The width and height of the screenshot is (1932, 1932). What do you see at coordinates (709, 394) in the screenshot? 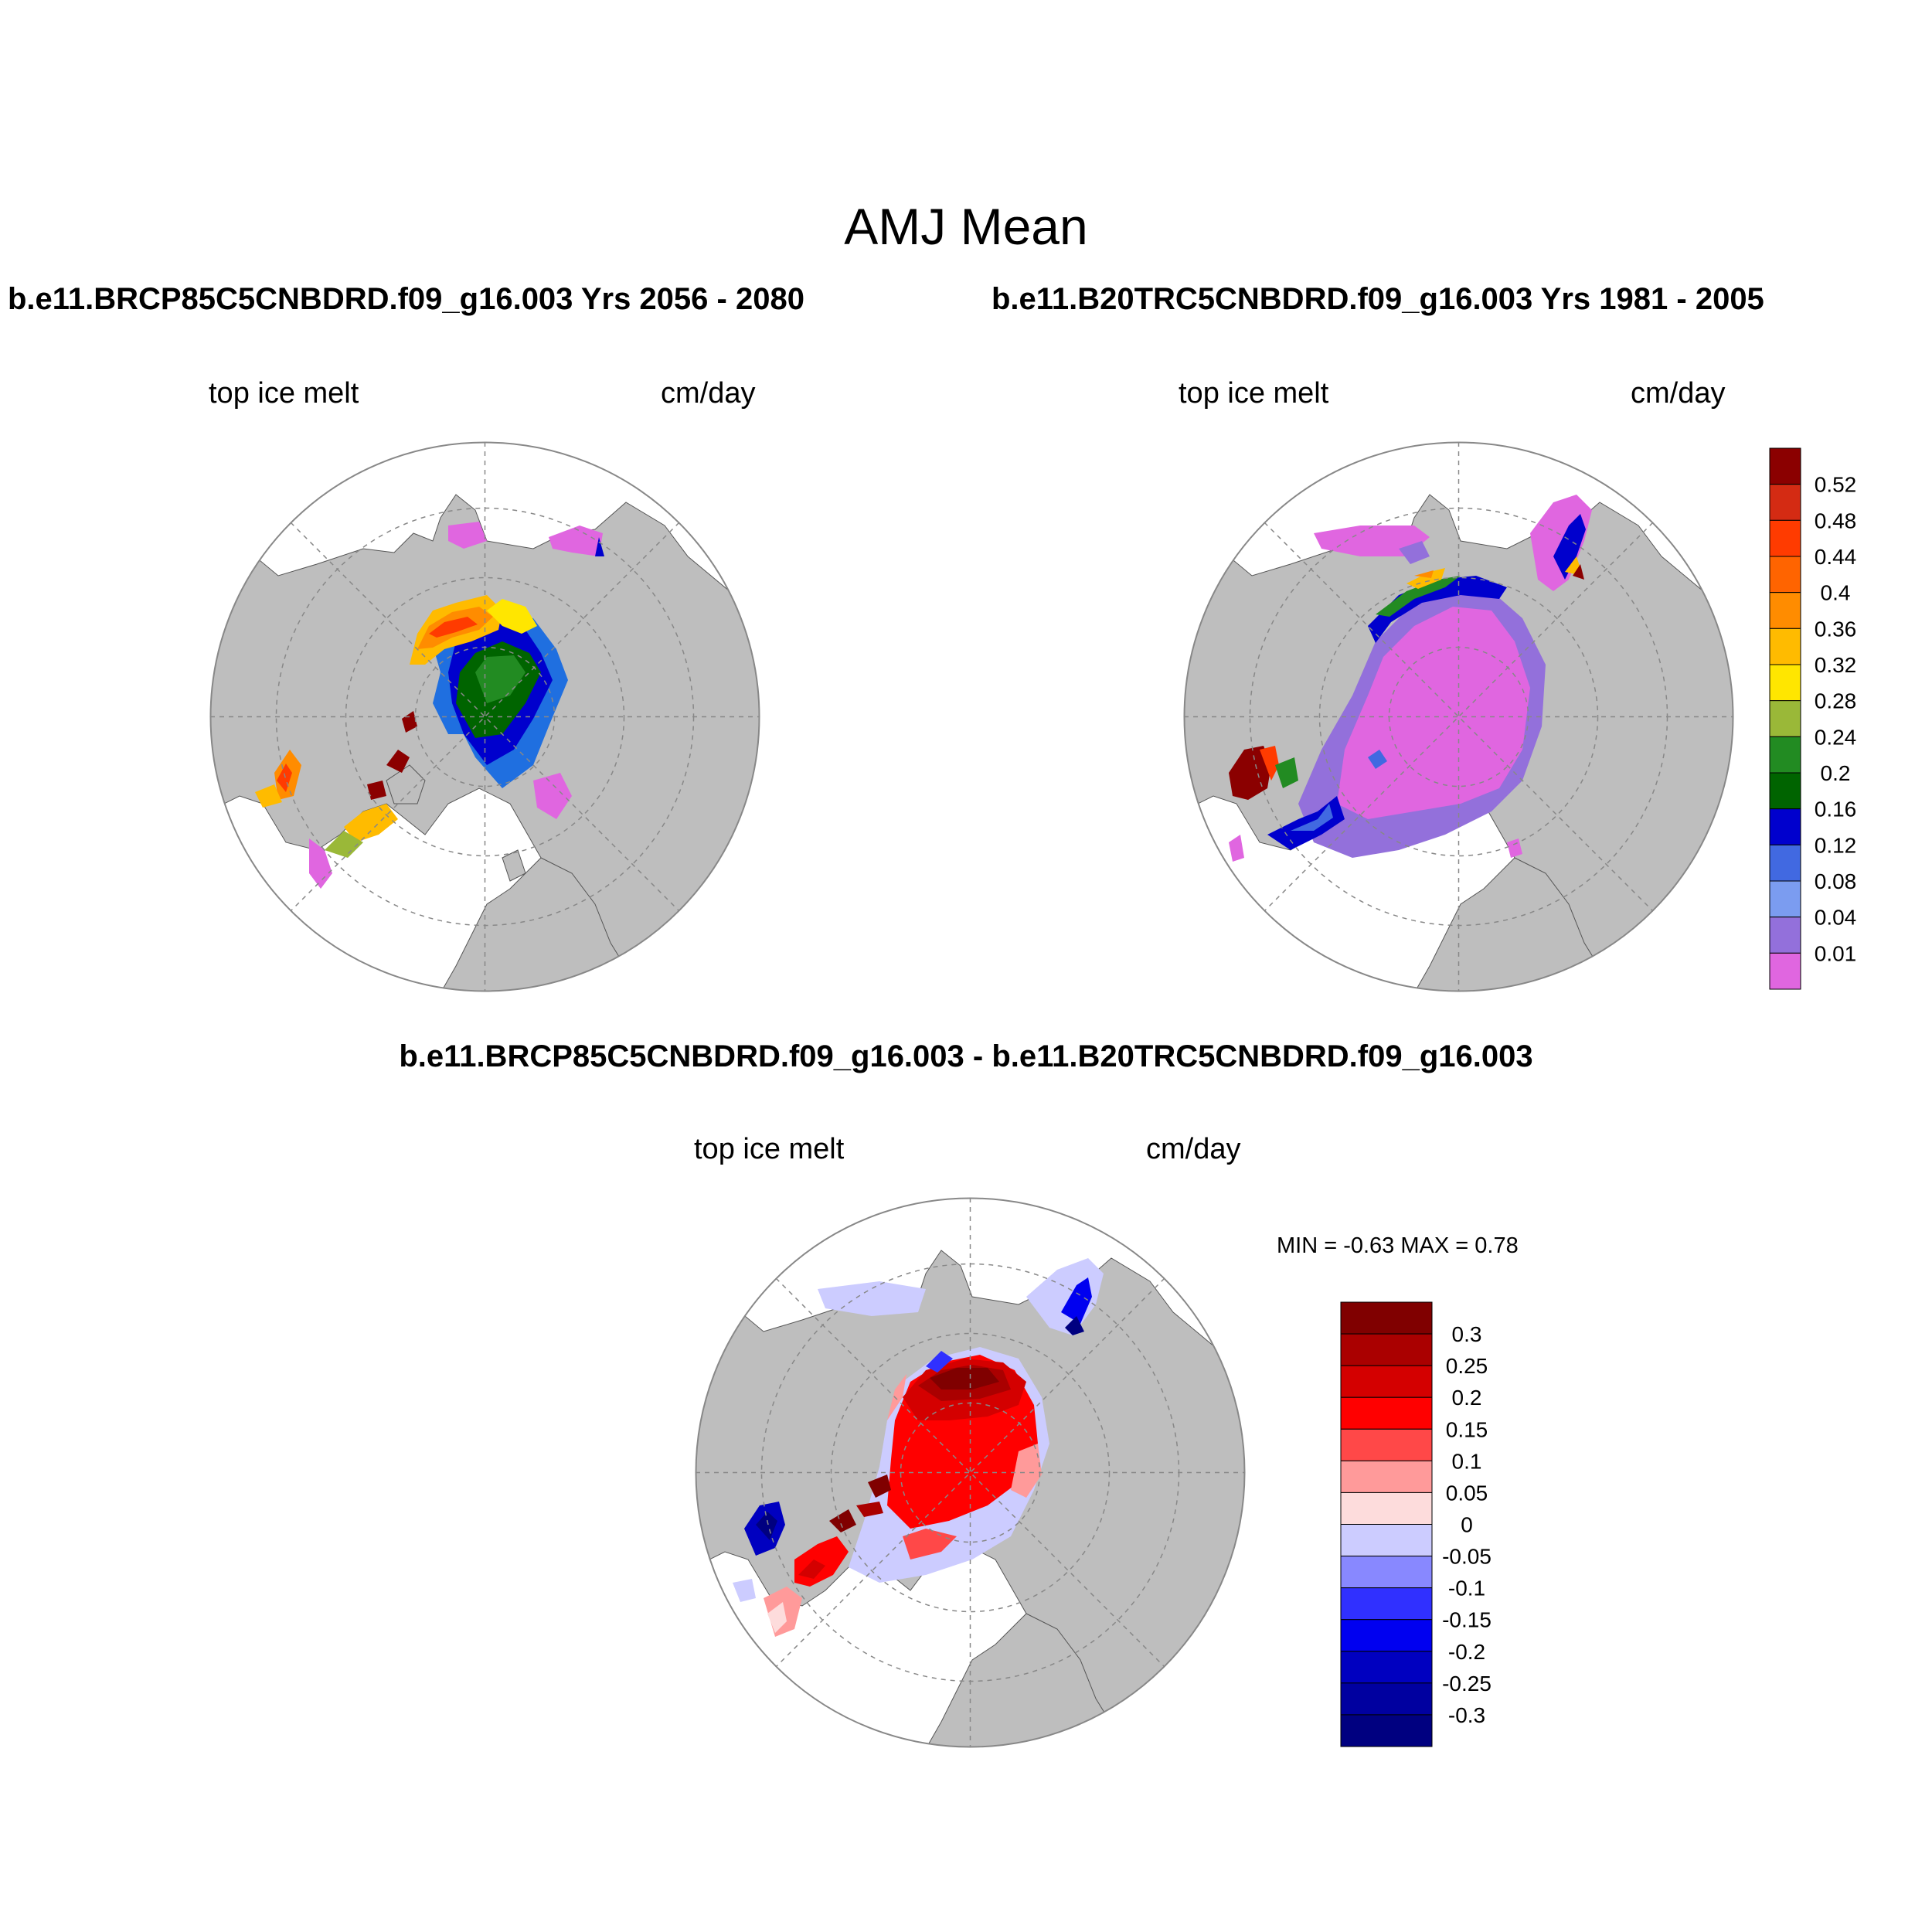
I see `left-units-label: cm/day` at bounding box center [709, 394].